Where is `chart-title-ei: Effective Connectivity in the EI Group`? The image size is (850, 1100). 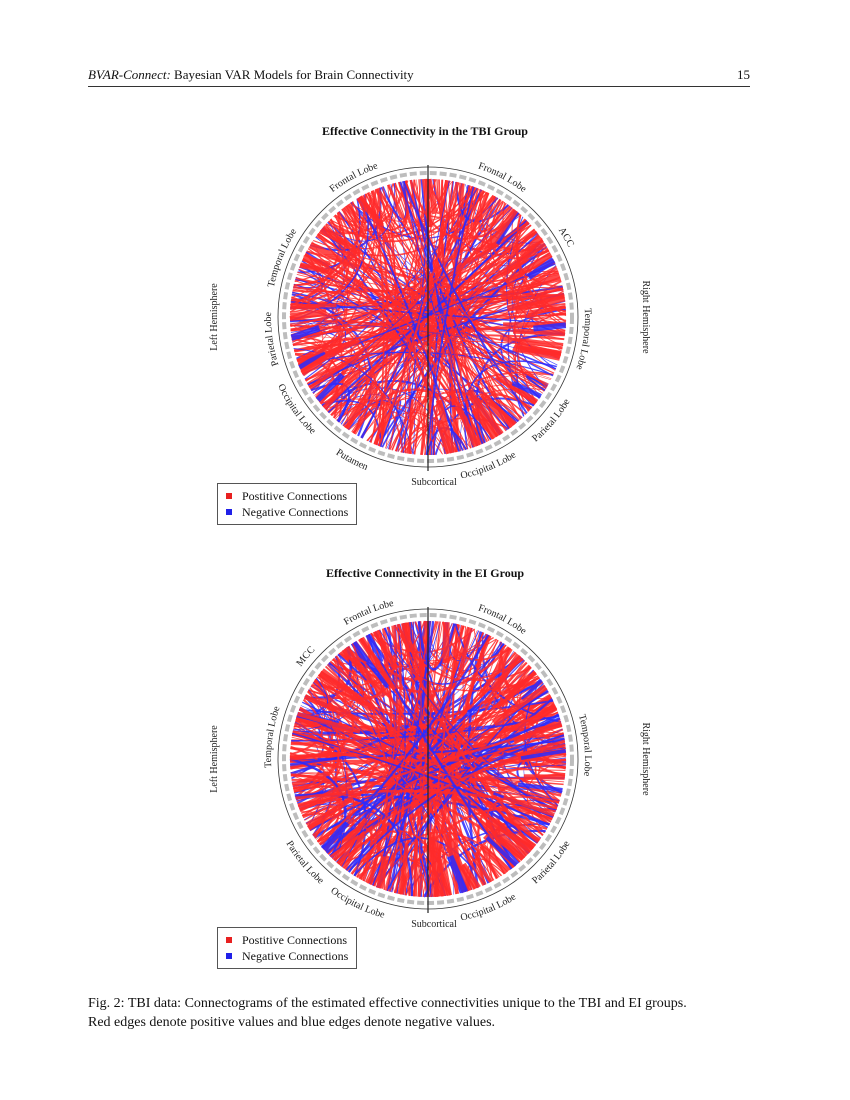
chart-title-ei: Effective Connectivity in the EI Group is located at coordinates (425, 573).